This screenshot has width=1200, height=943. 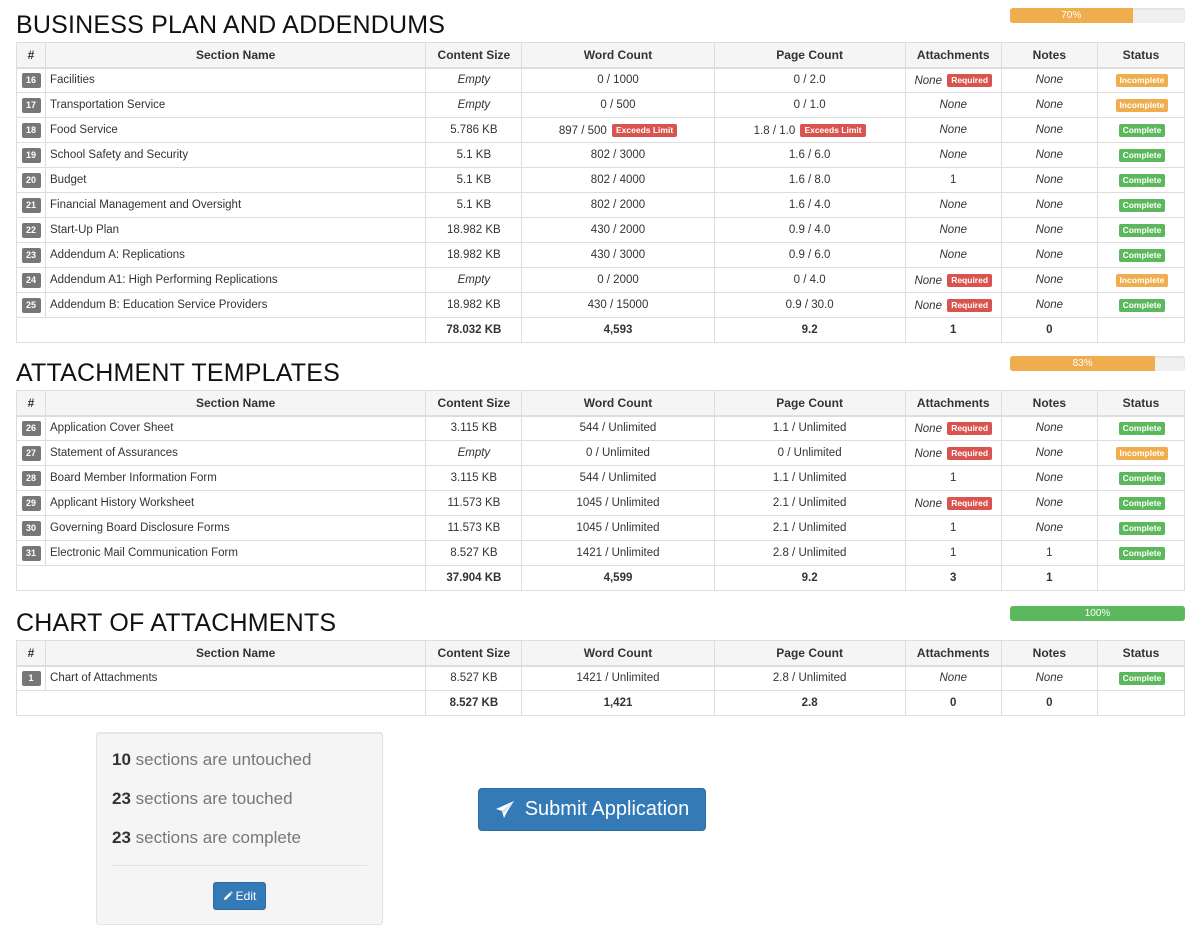 What do you see at coordinates (618, 528) in the screenshot?
I see `word-count-value: 1045 / Unlimited` at bounding box center [618, 528].